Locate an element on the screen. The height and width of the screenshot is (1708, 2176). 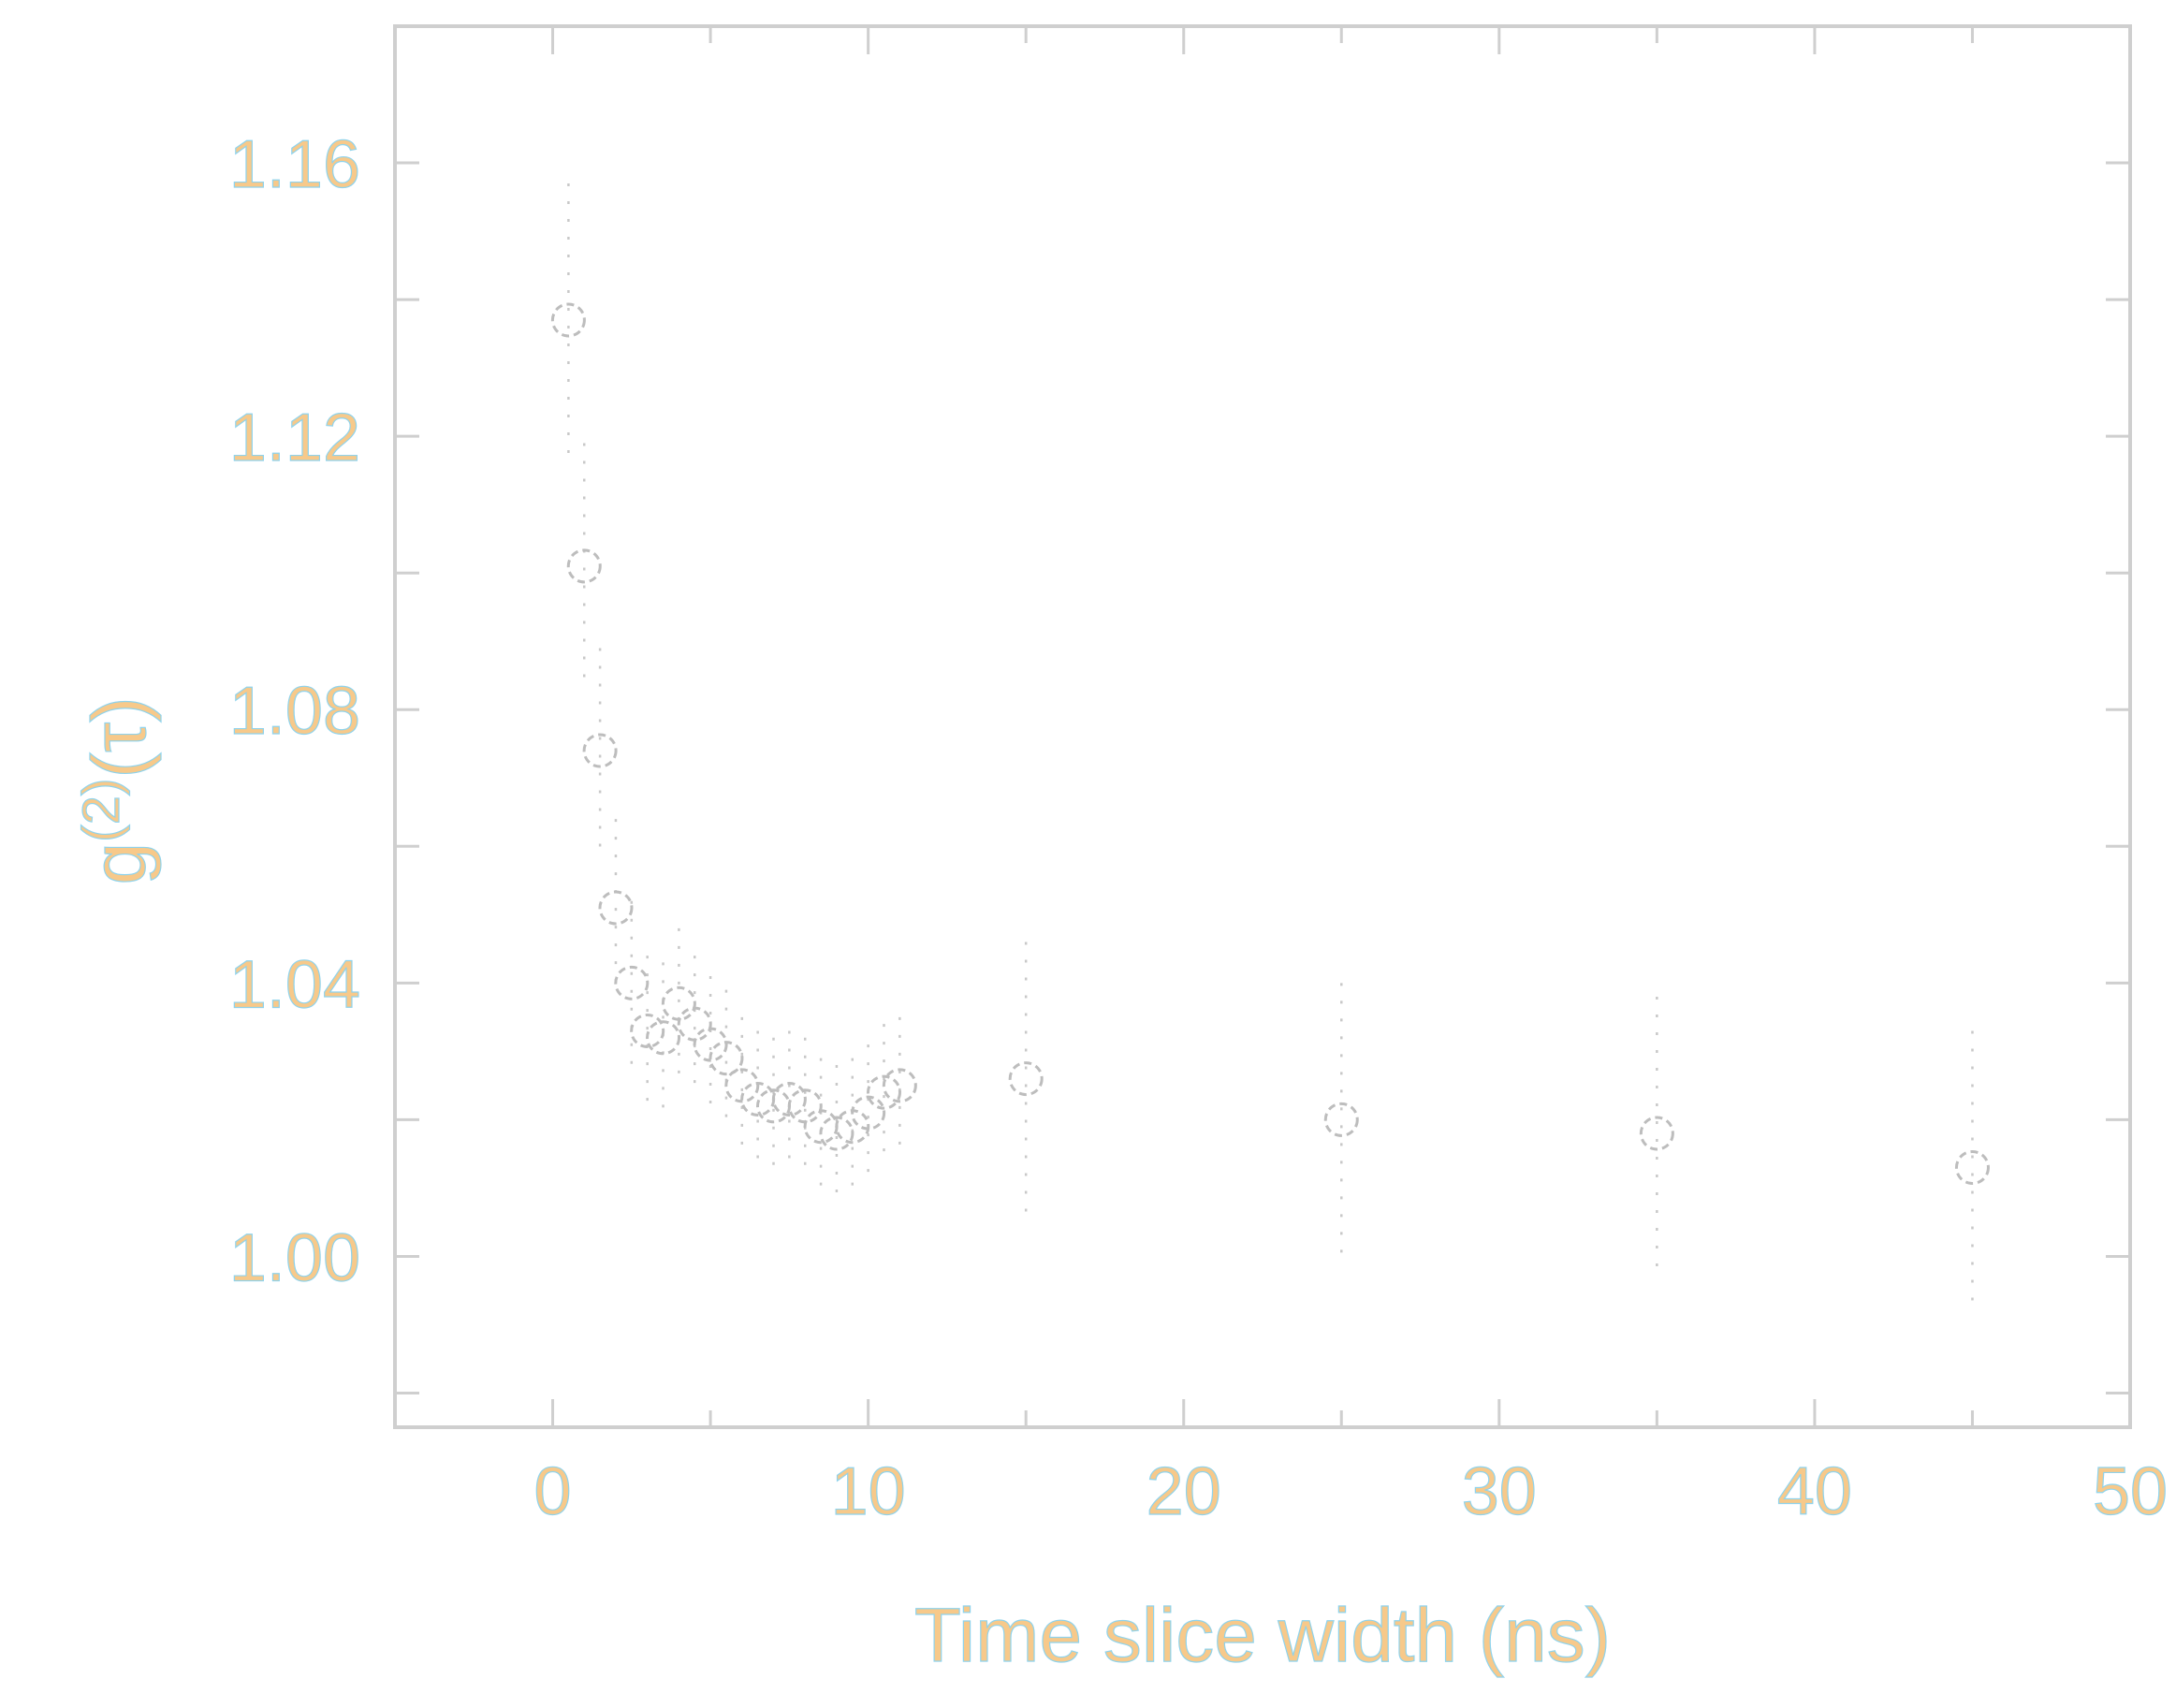
x-tick-label: 40 is located at coordinates (1814, 1491).